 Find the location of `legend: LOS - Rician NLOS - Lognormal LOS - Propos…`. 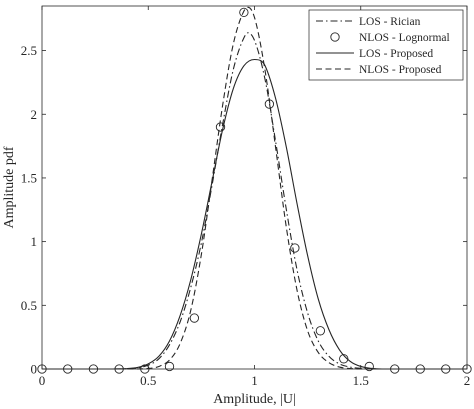

legend: LOS - Rician NLOS - Lognormal LOS - Propos… is located at coordinates (386, 45).